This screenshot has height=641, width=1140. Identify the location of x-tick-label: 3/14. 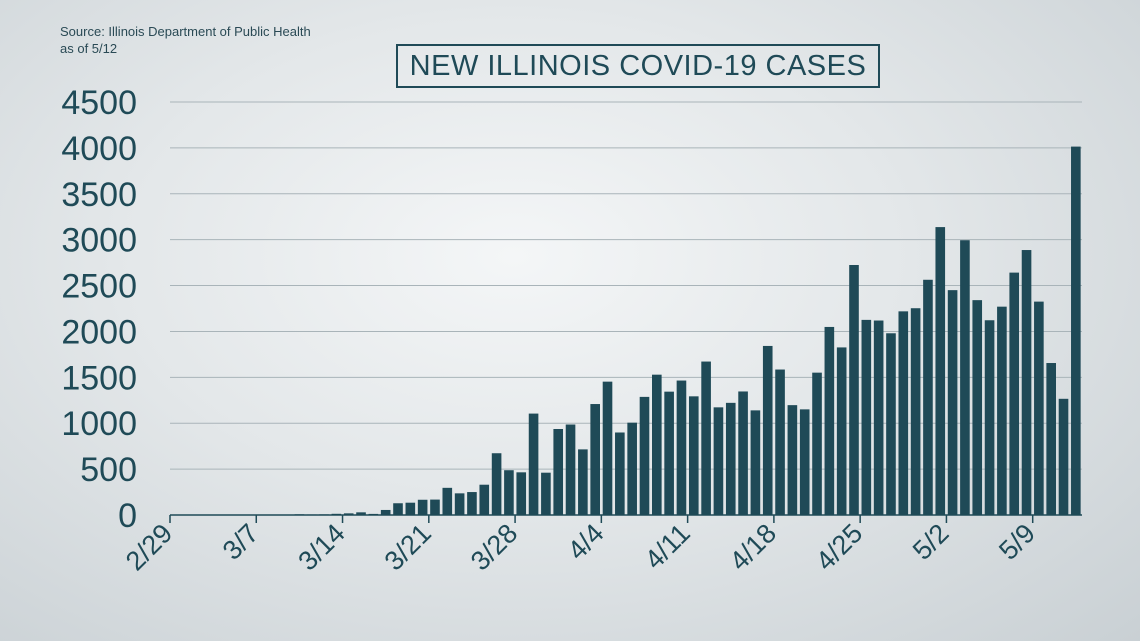
(321, 547).